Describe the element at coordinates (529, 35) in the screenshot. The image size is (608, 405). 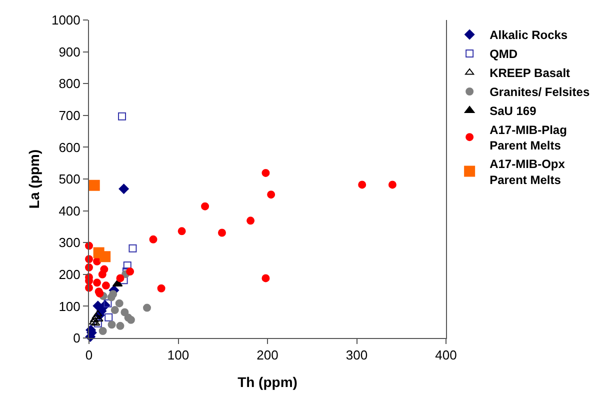
I see `legend-label: Alkalic Rocks` at that location.